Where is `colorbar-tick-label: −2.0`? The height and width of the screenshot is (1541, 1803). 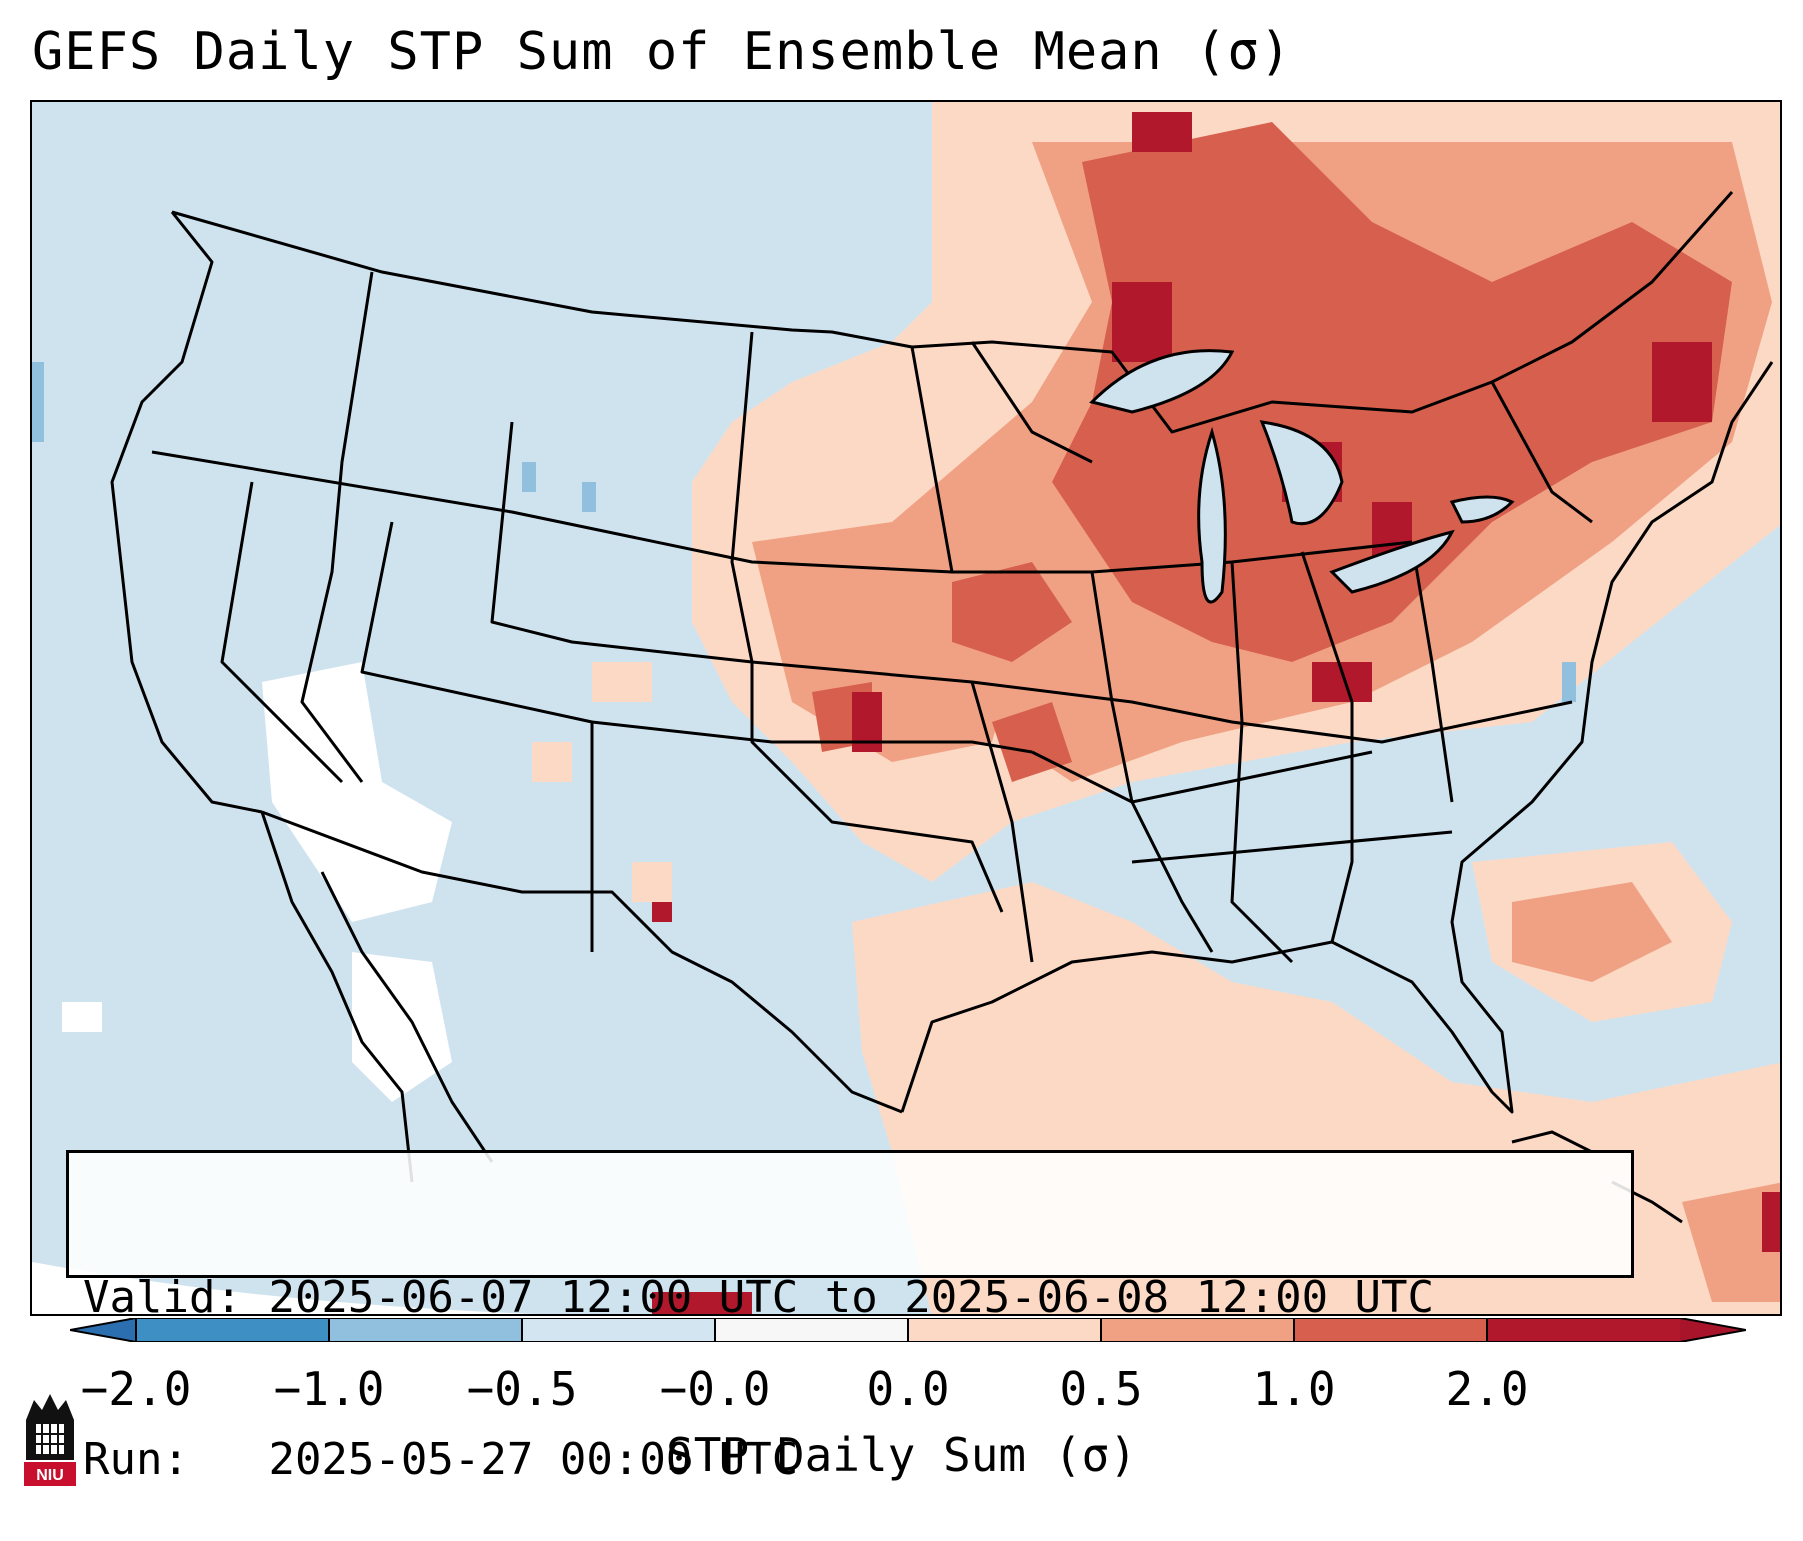
colorbar-tick-label: −2.0 is located at coordinates (136, 1389).